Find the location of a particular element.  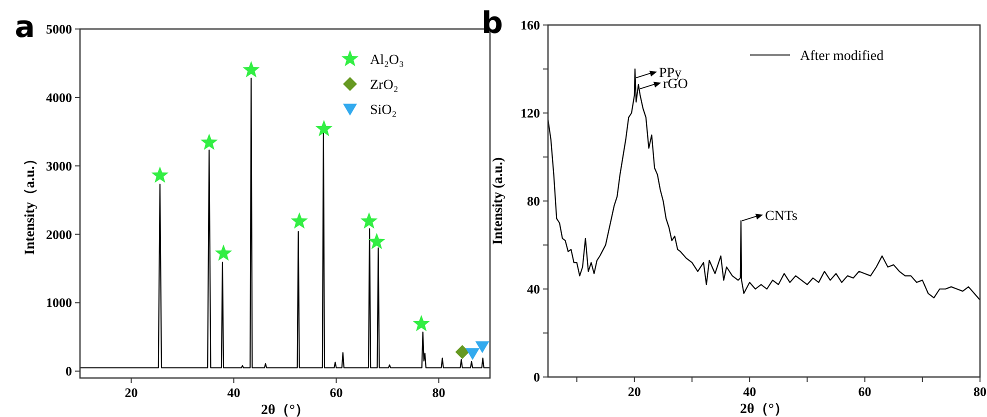

y-tick-label: 160 is located at coordinates (530, 25).